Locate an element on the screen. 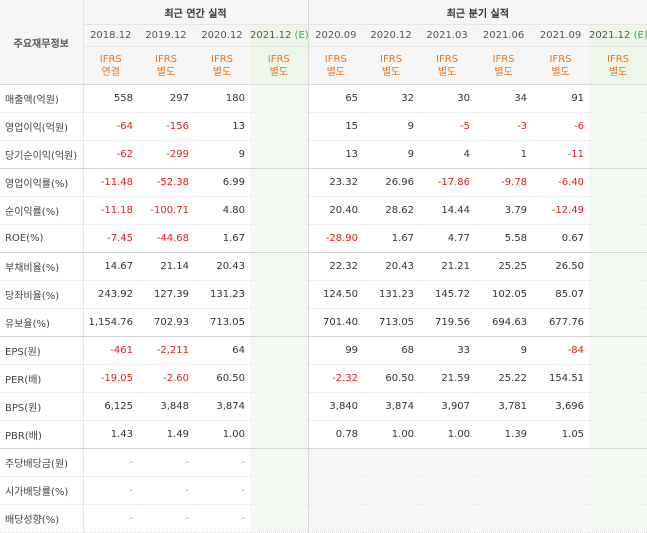  table-cell: -84 is located at coordinates (561, 350).